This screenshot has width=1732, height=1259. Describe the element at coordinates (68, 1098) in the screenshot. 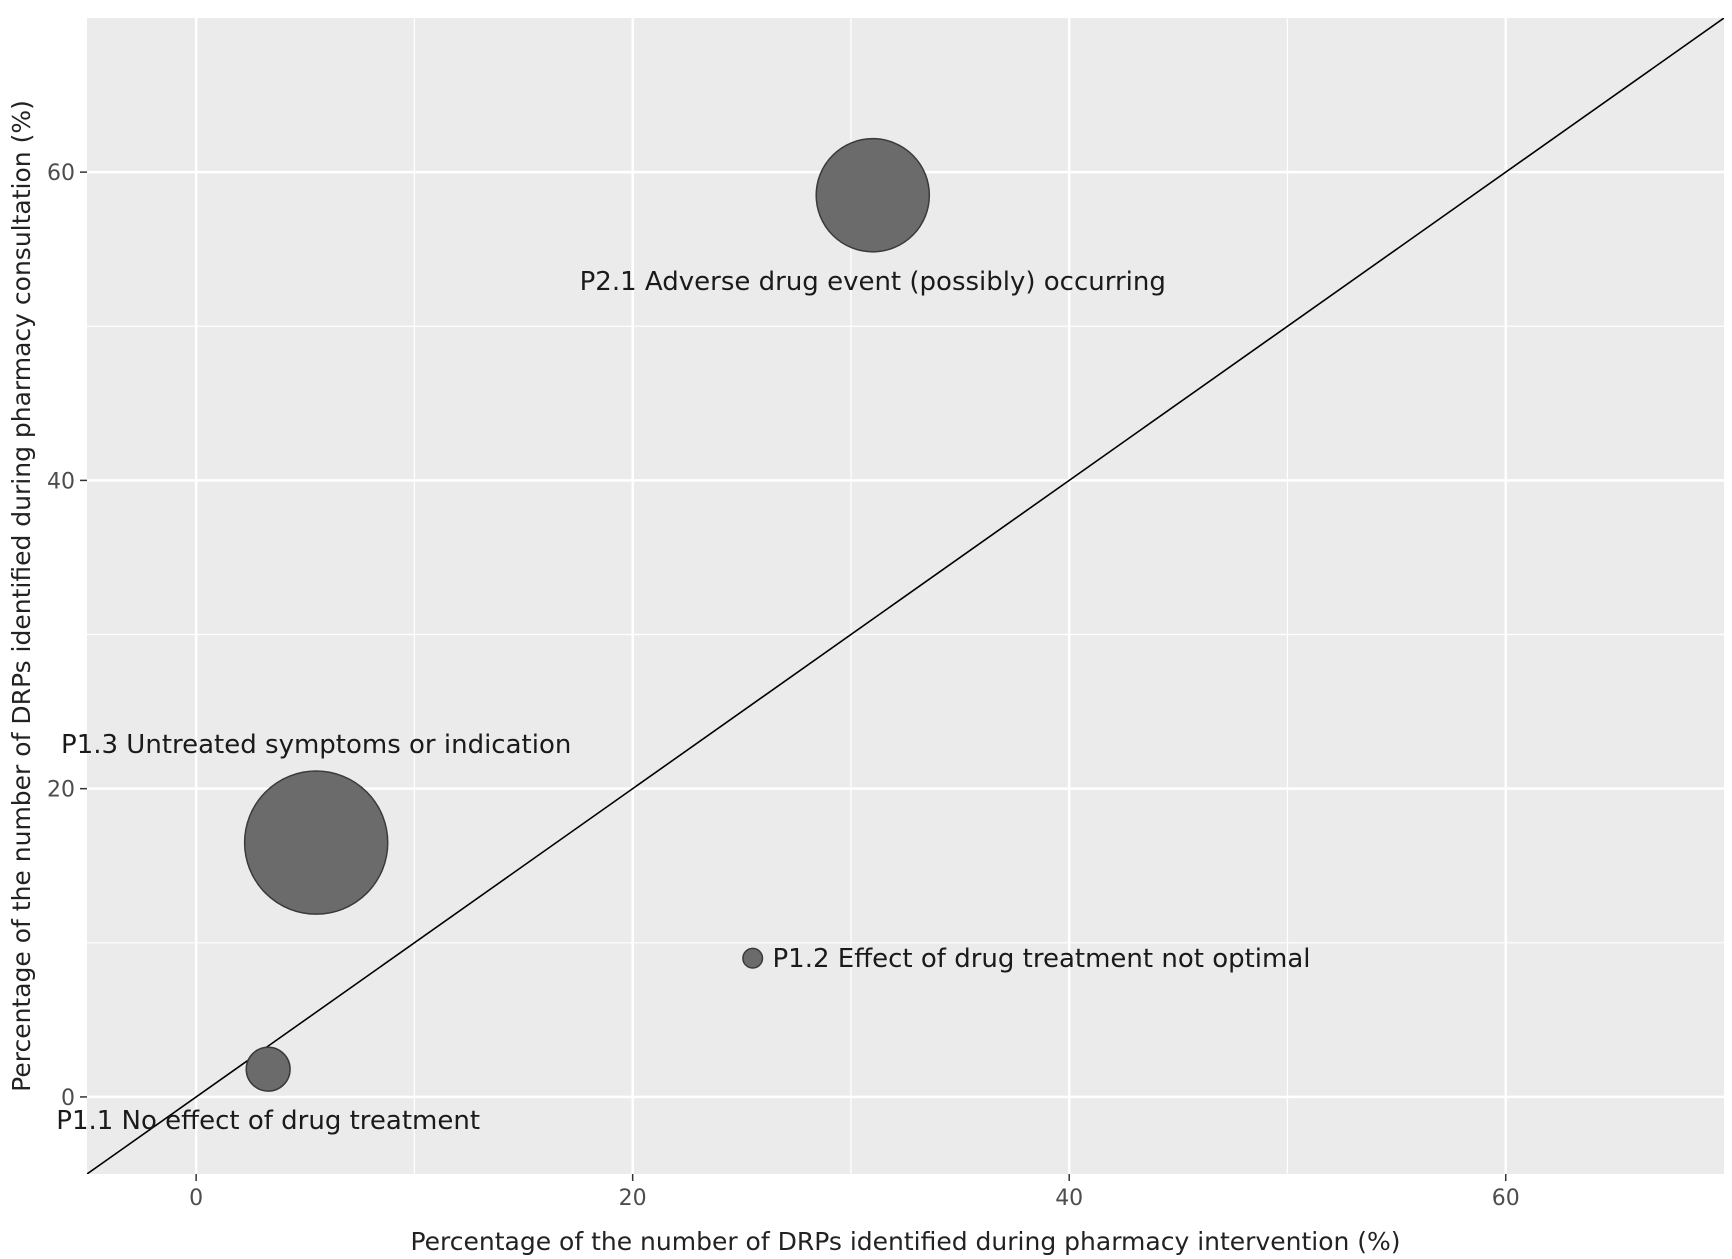

I see `y-tick-label: 0` at that location.